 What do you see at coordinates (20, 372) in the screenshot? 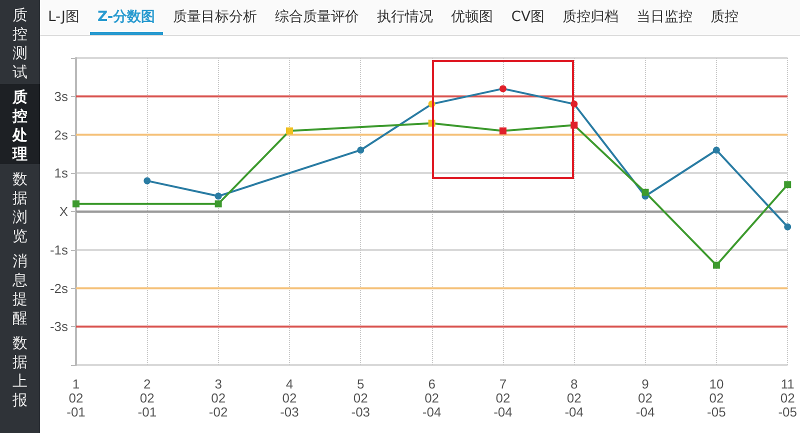
I see `text: 数据上报` at bounding box center [20, 372].